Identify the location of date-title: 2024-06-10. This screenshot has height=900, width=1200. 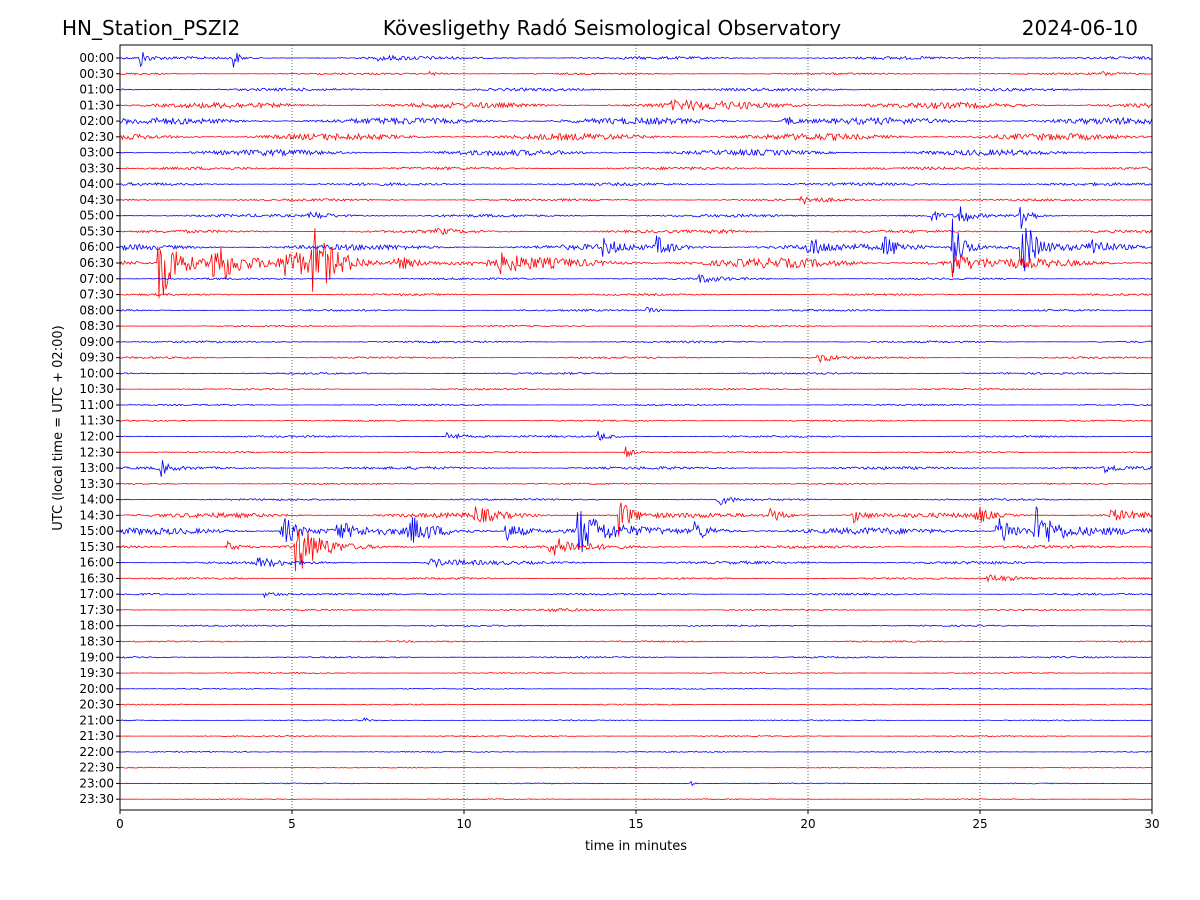
(1080, 28).